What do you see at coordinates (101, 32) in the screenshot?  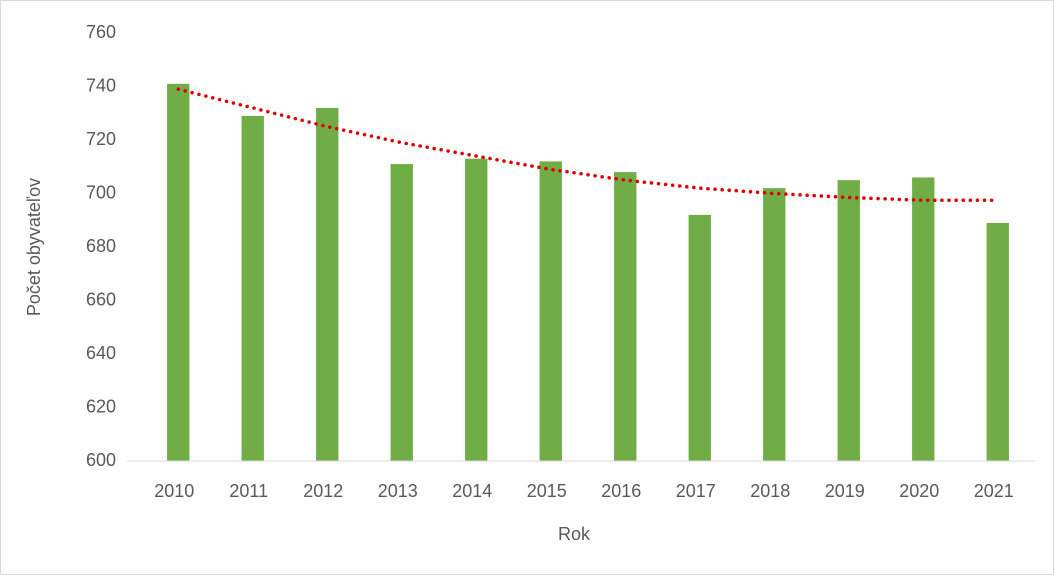 I see `y-tick-label: 760` at bounding box center [101, 32].